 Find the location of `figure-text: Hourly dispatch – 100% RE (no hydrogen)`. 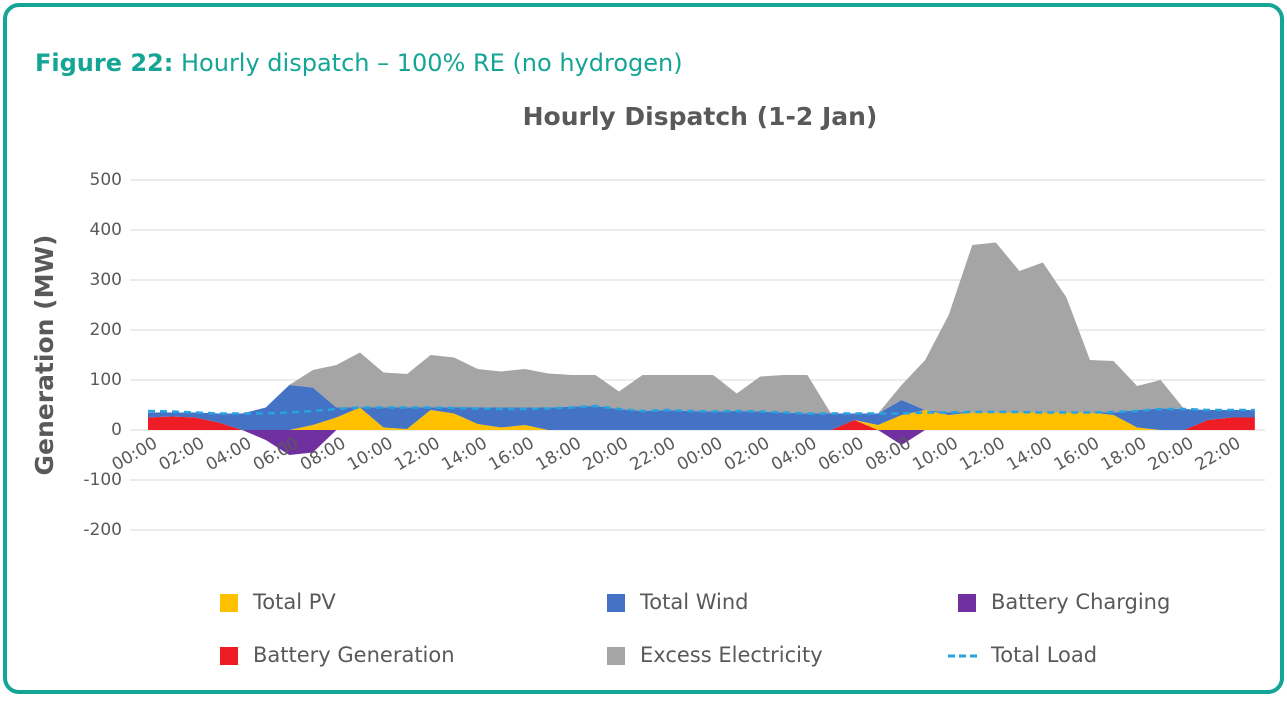

figure-text: Hourly dispatch – 100% RE (no hydrogen) is located at coordinates (432, 63).